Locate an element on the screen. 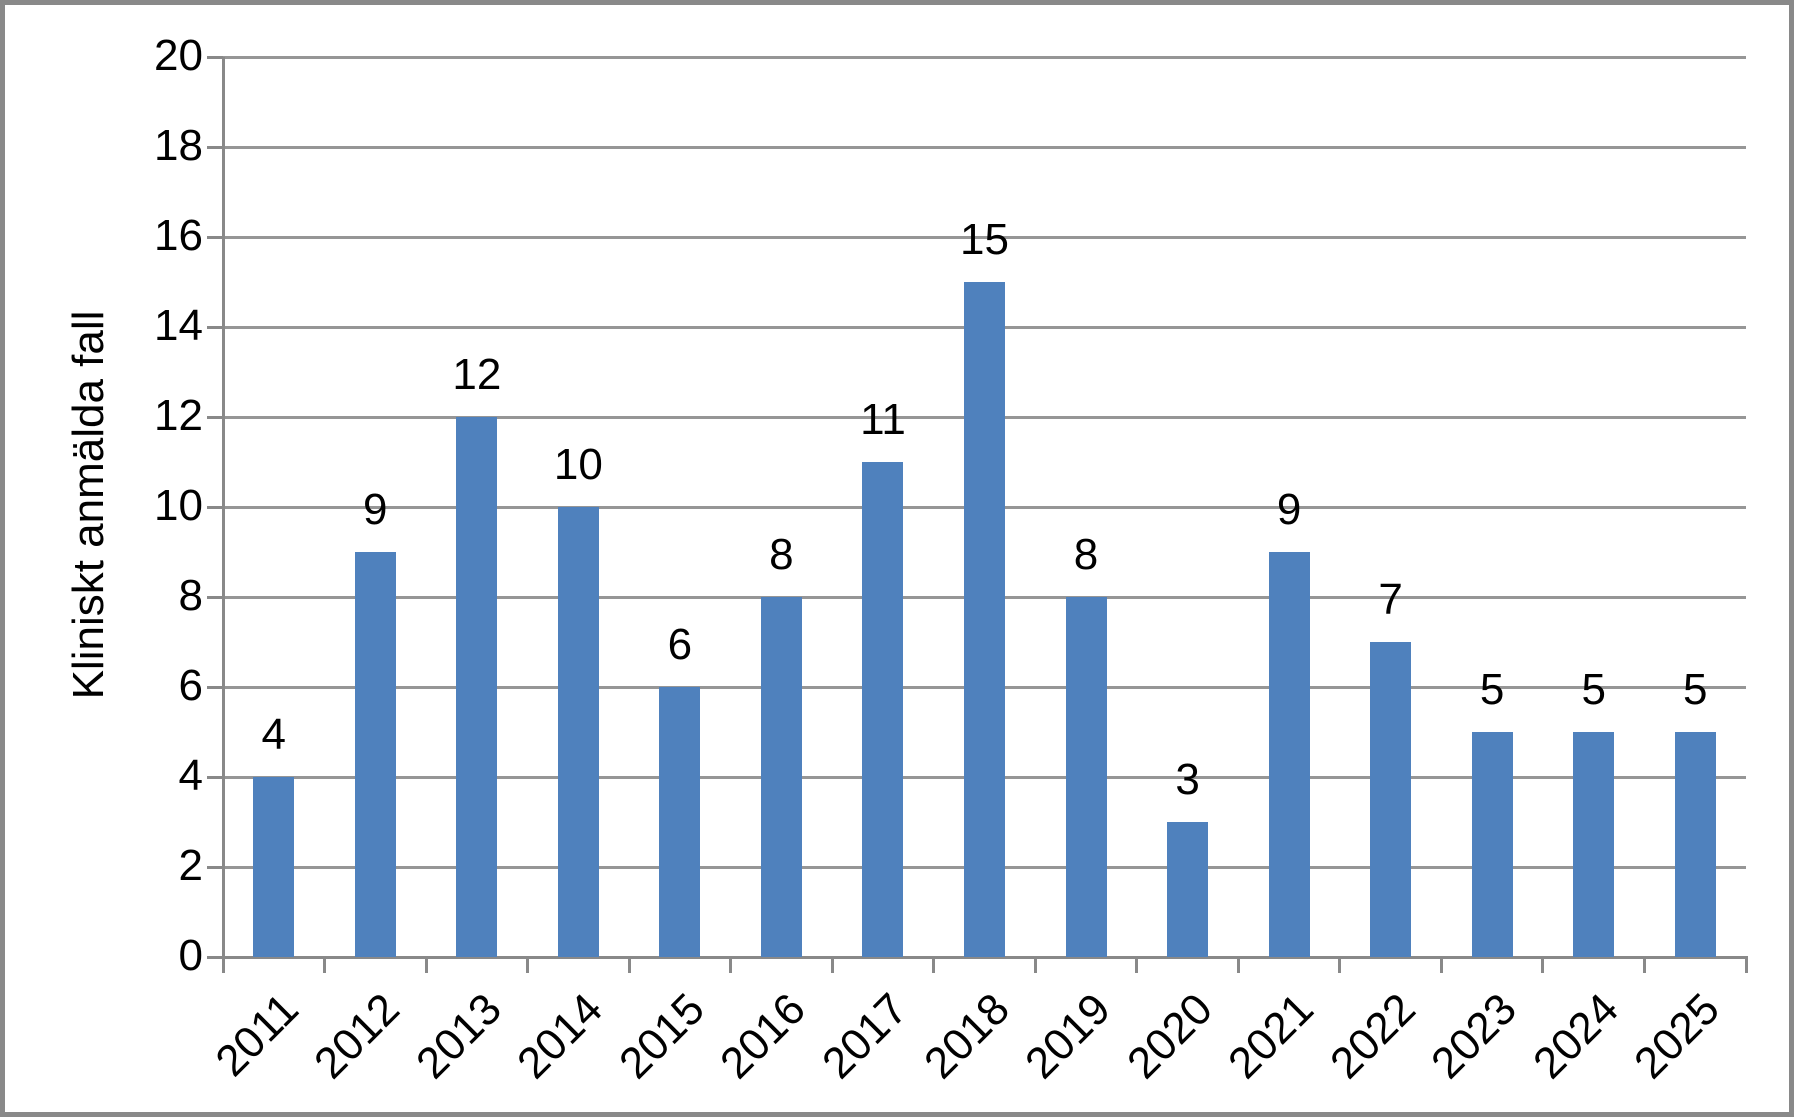  bar-2025 is located at coordinates (1695, 844).